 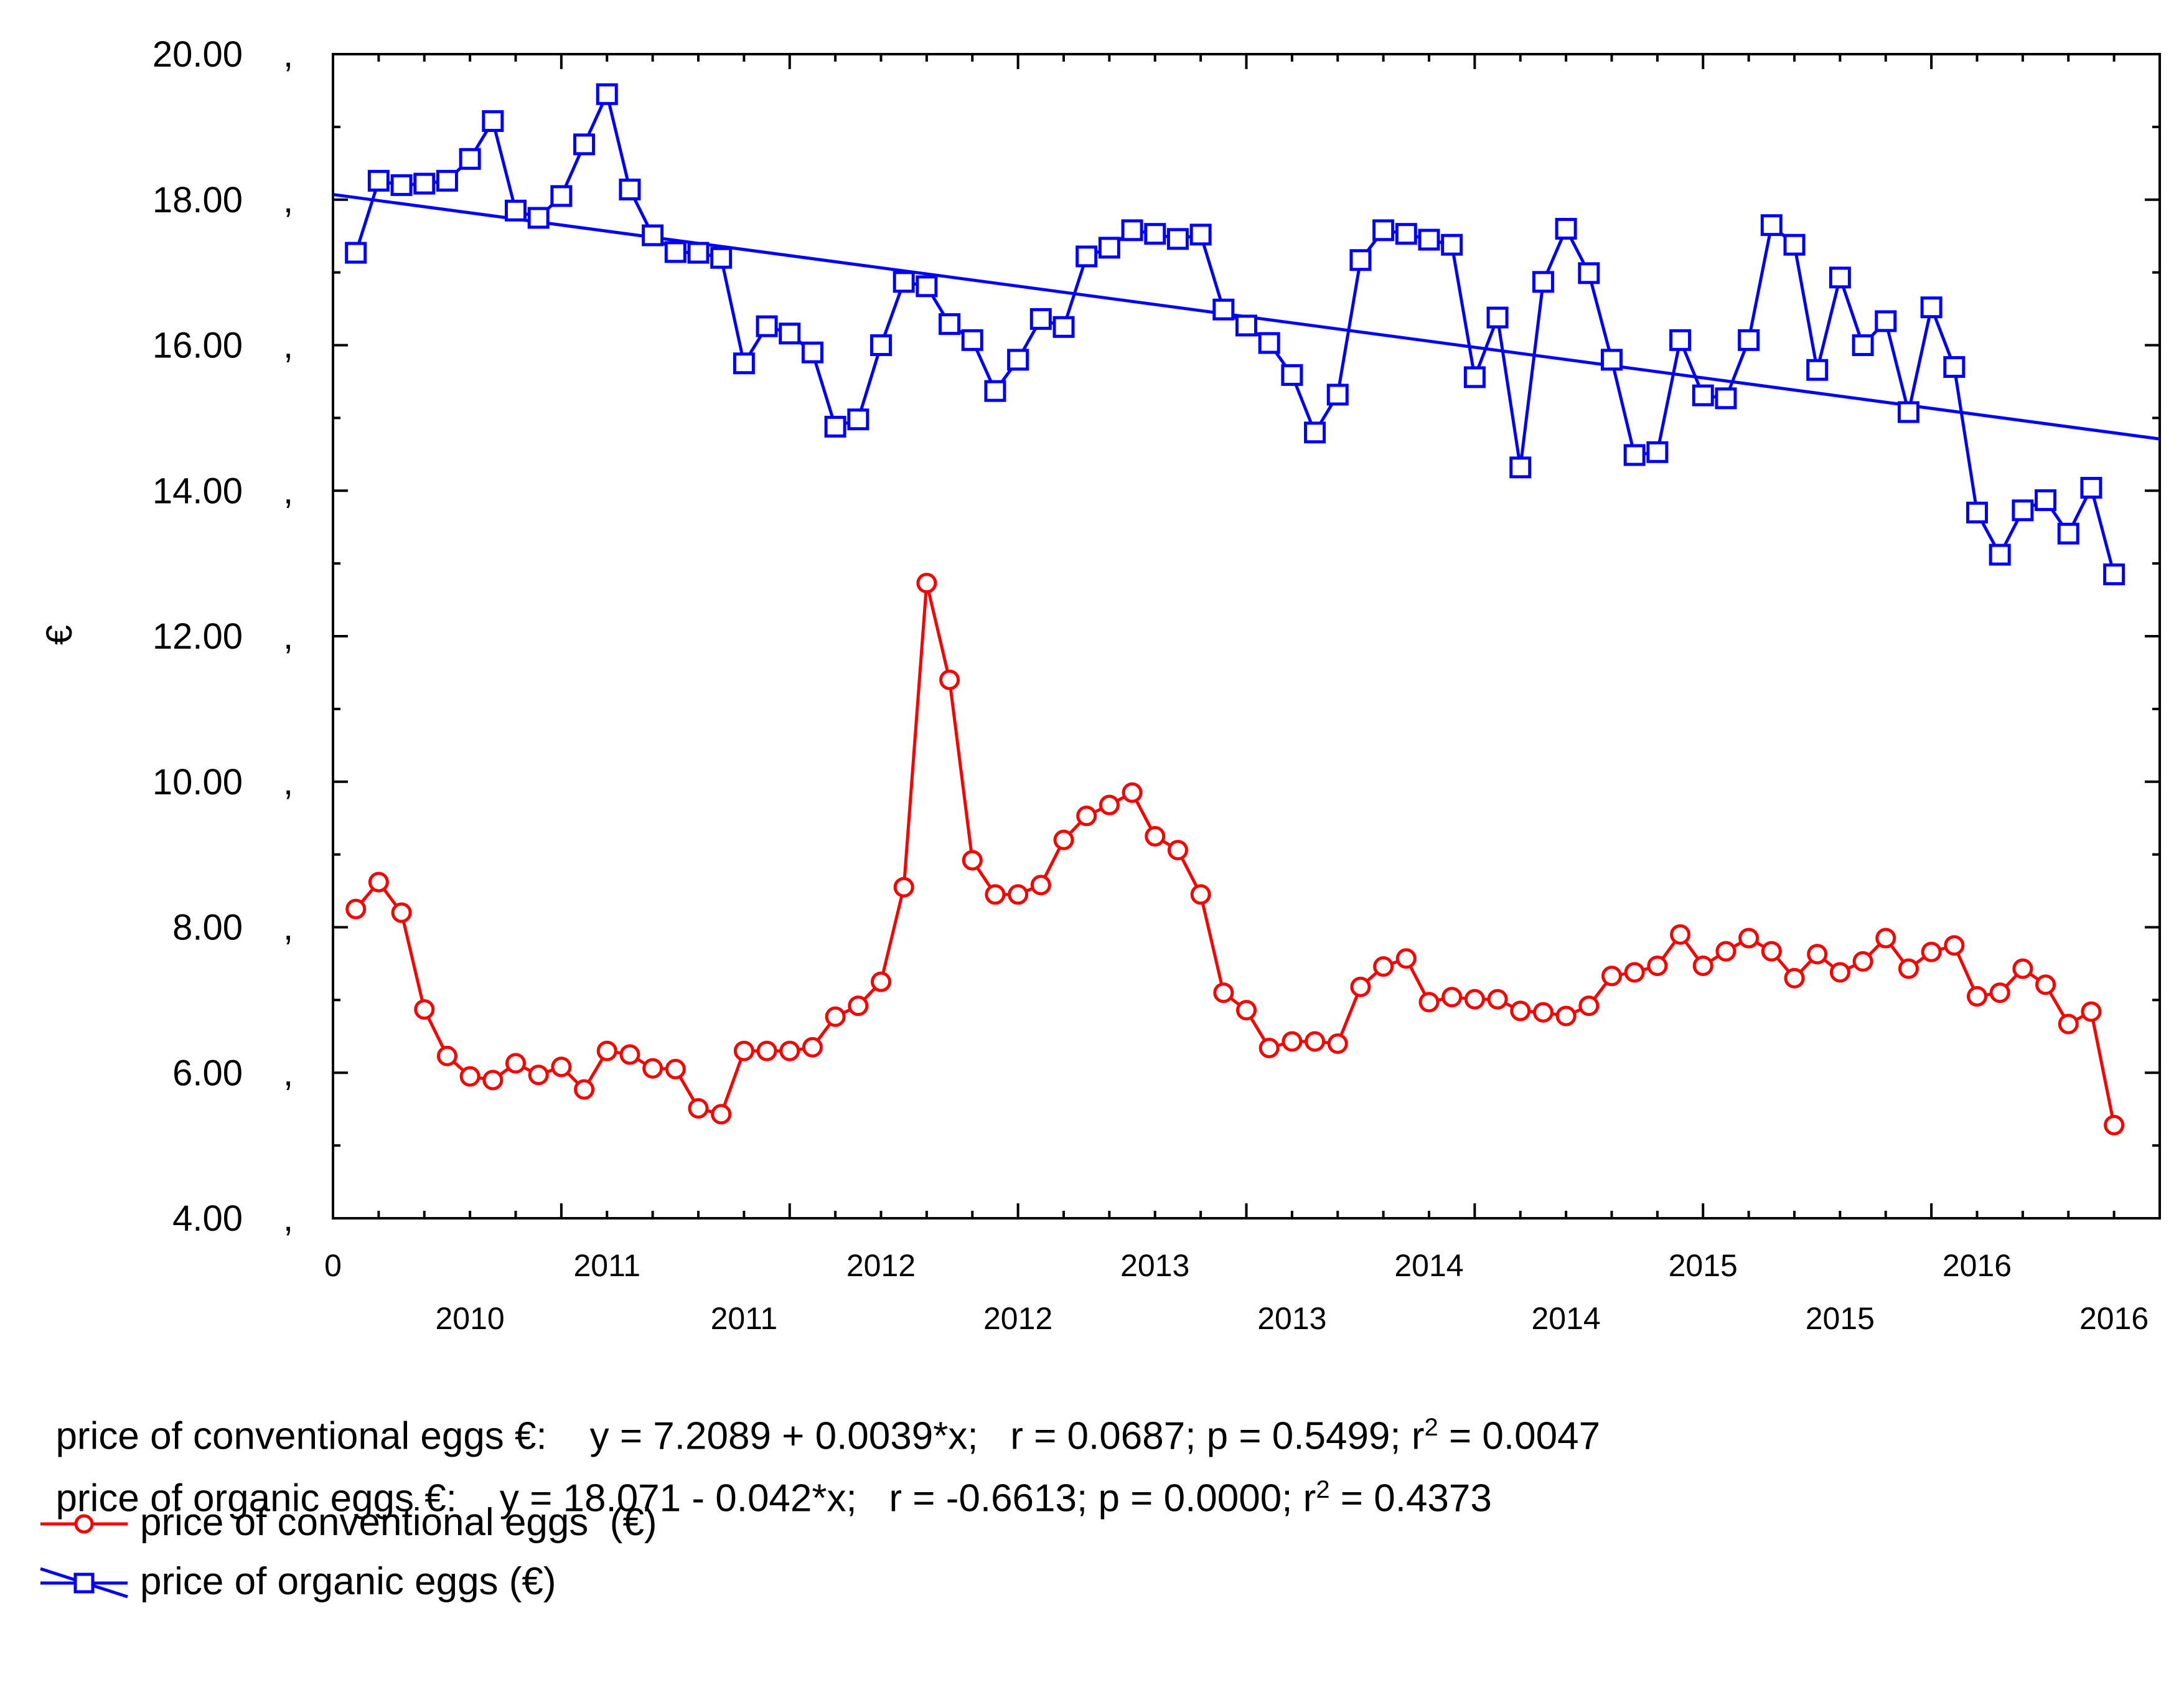 What do you see at coordinates (1154, 1265) in the screenshot?
I see `x-tick-label-top: 2013` at bounding box center [1154, 1265].